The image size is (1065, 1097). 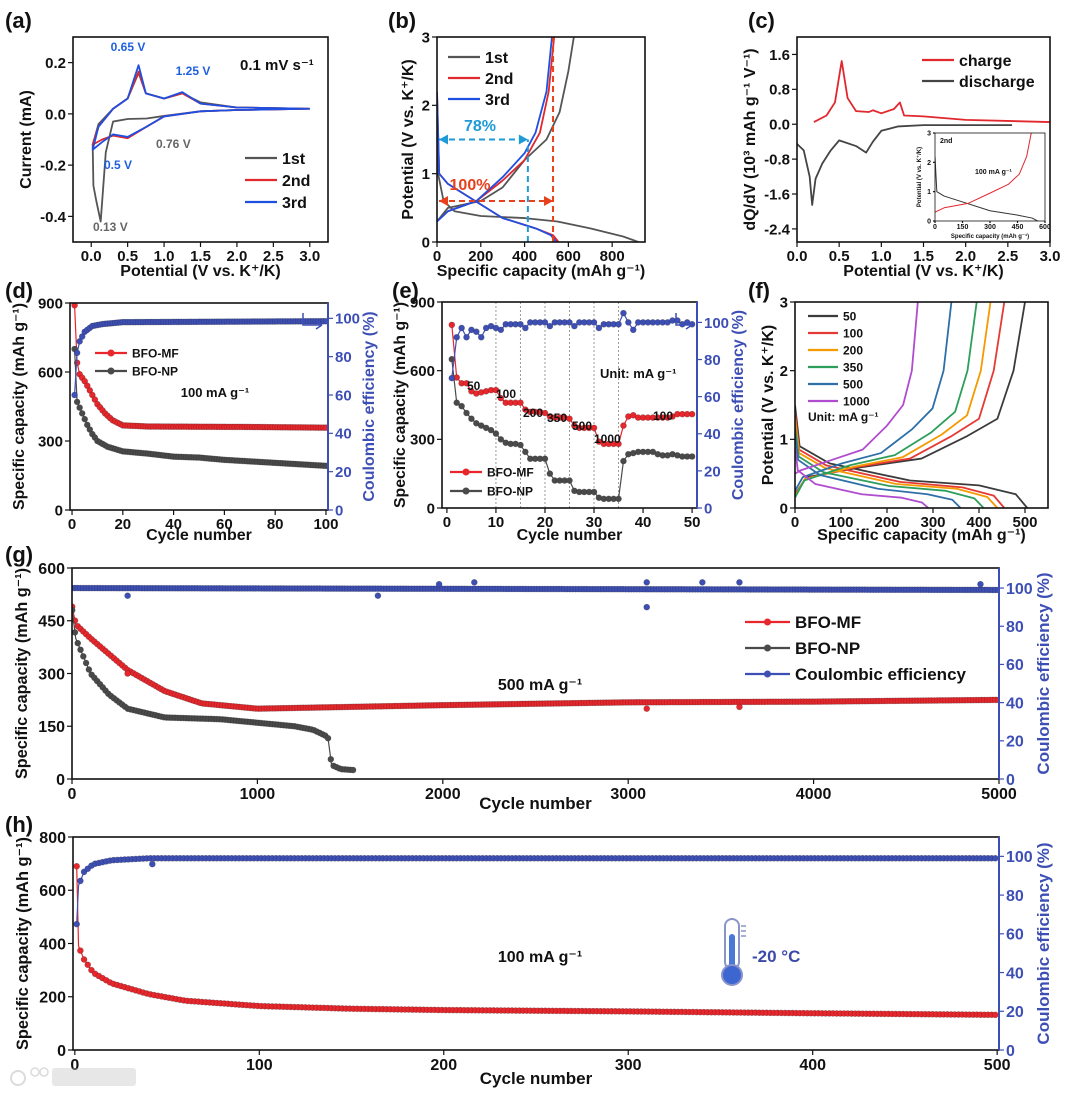 What do you see at coordinates (73, 1076) in the screenshot?
I see `watermark-logo` at bounding box center [73, 1076].